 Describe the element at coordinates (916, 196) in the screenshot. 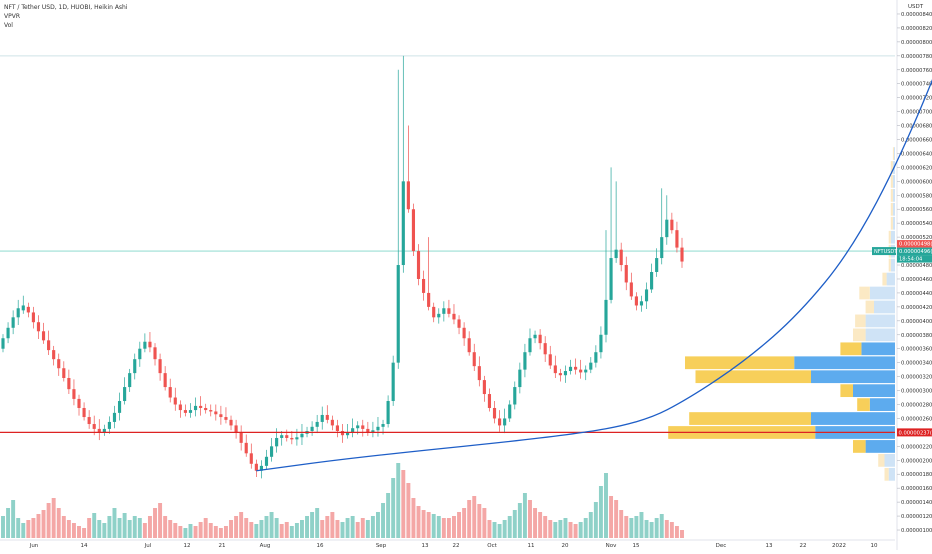

I see `price-tick-label: 0.00000580` at that location.